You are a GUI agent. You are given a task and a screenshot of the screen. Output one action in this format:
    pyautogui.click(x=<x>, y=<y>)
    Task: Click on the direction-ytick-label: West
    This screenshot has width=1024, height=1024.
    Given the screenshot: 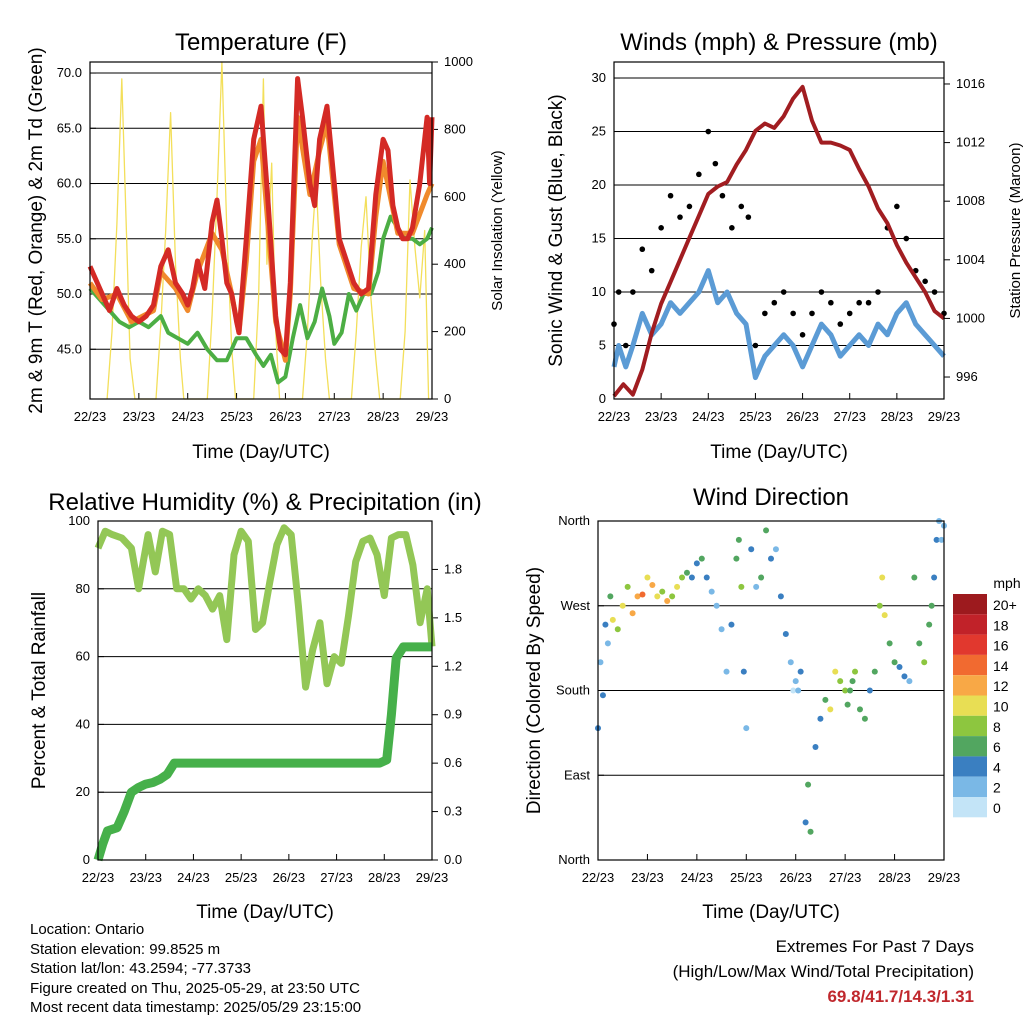 What is the action you would take?
    pyautogui.click(x=576, y=605)
    